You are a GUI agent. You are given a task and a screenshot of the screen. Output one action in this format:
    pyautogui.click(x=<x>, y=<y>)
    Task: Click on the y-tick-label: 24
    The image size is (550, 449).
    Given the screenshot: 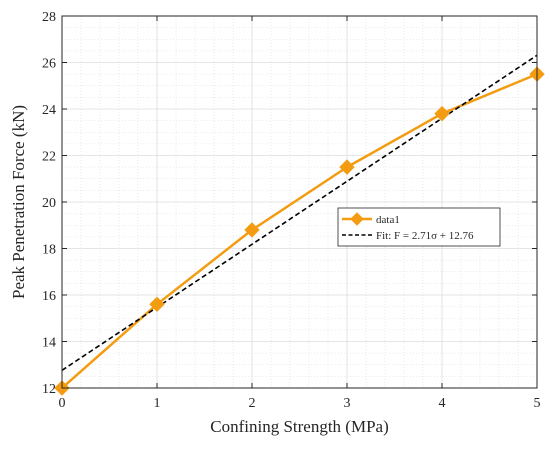 What is the action you would take?
    pyautogui.click(x=49, y=110)
    